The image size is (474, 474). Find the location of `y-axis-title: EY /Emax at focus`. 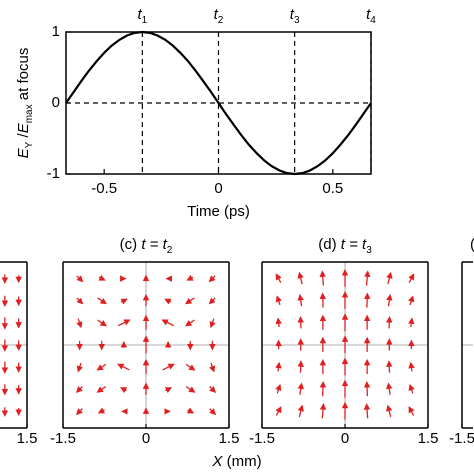

y-axis-title: EY /Emax at focus is located at coordinates (25, 103).